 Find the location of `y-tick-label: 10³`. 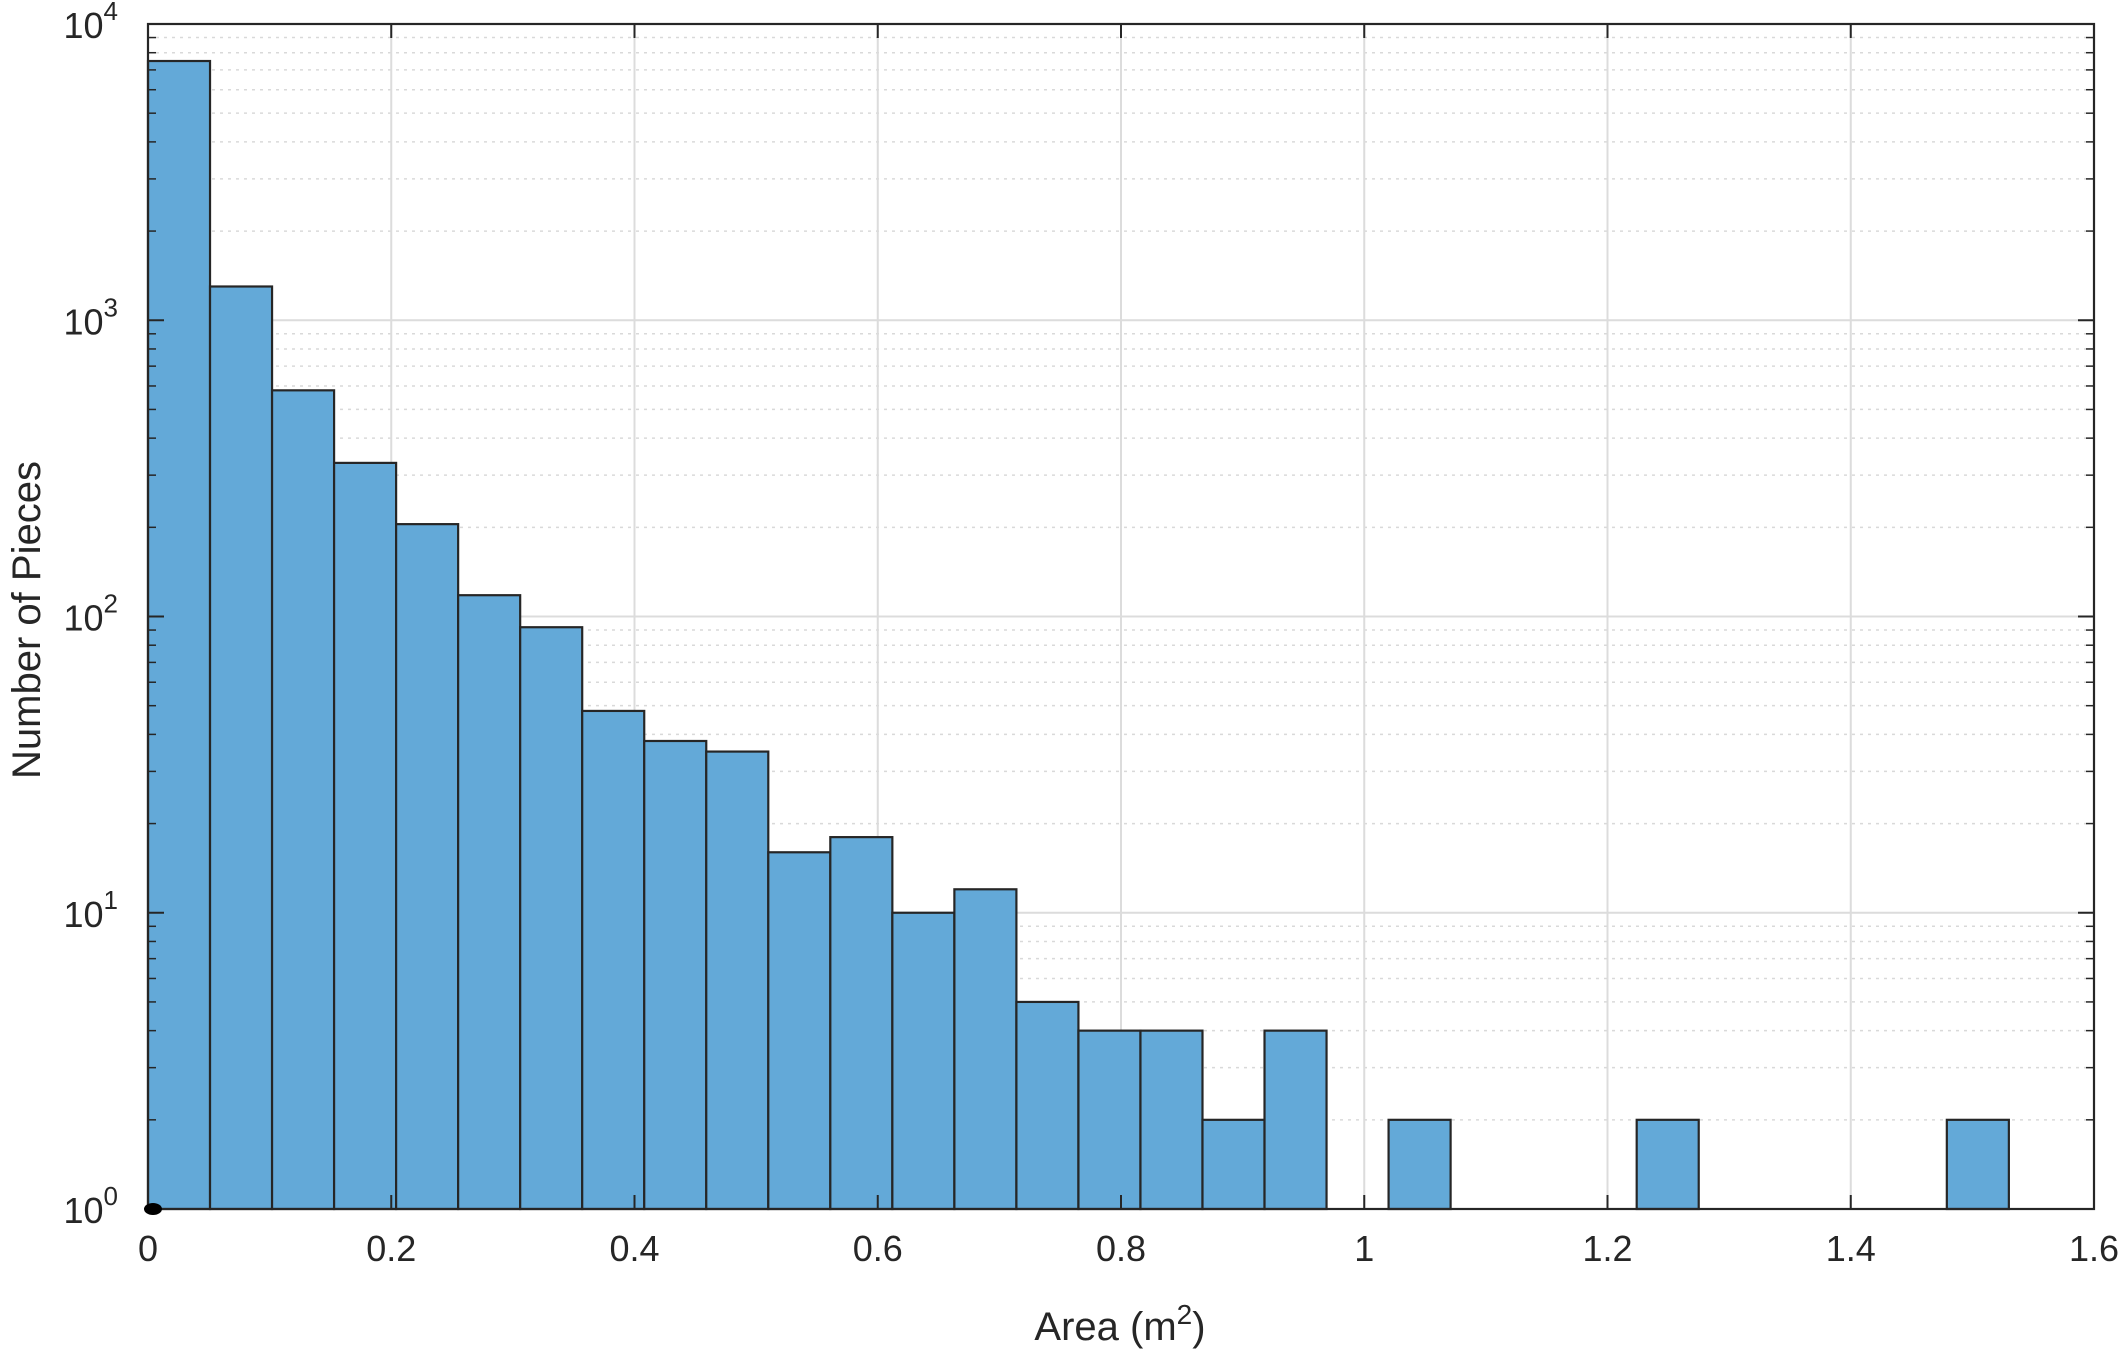

y-tick-label: 10³ is located at coordinates (90, 317).